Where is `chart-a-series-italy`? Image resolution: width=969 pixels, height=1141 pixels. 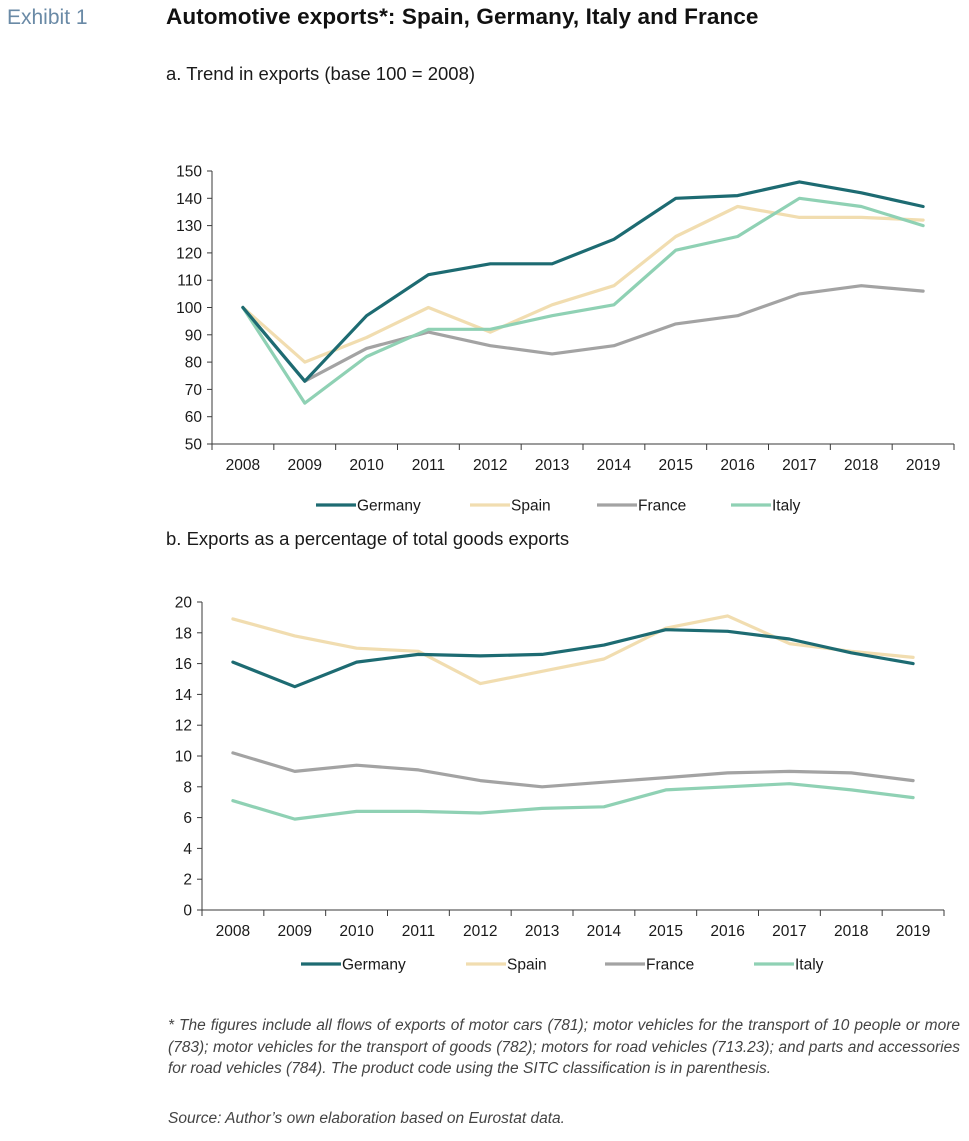 chart-a-series-italy is located at coordinates (583, 300).